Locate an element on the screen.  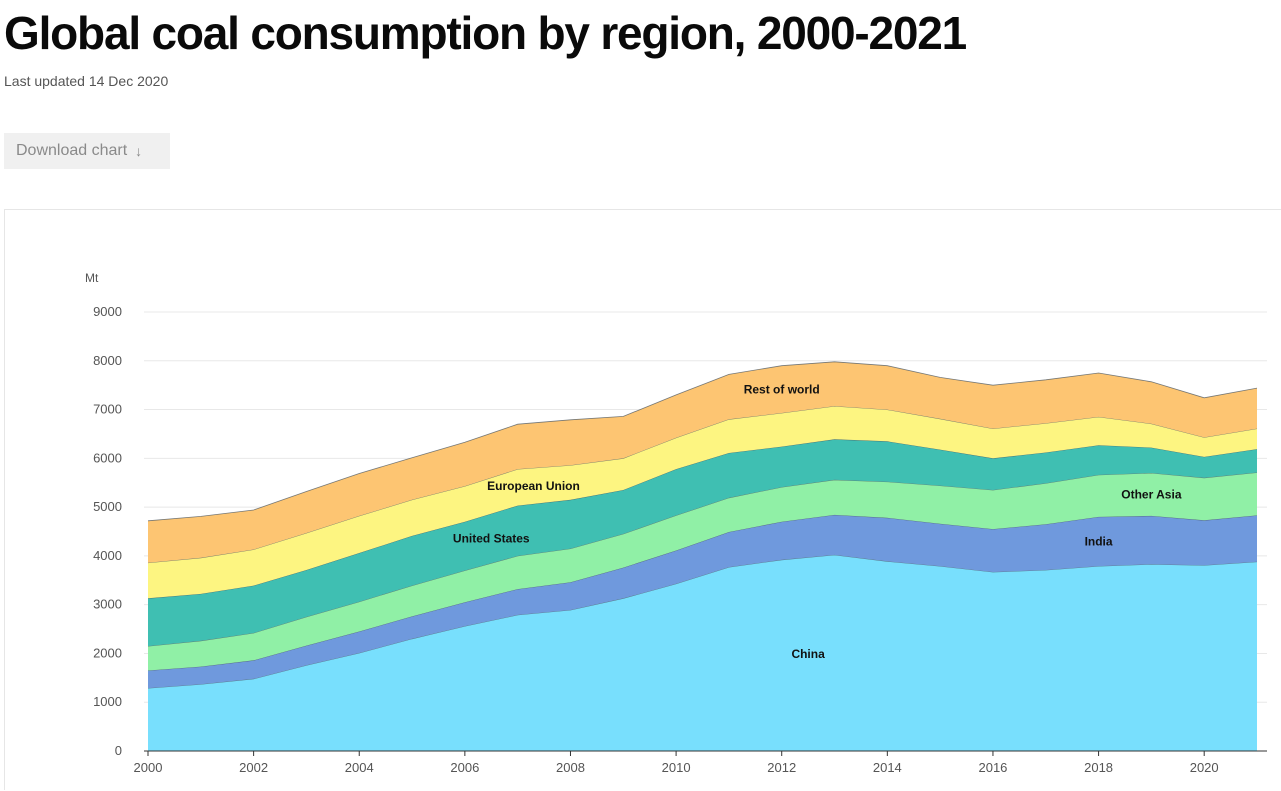
y-tick-label: 3000 is located at coordinates (107, 604).